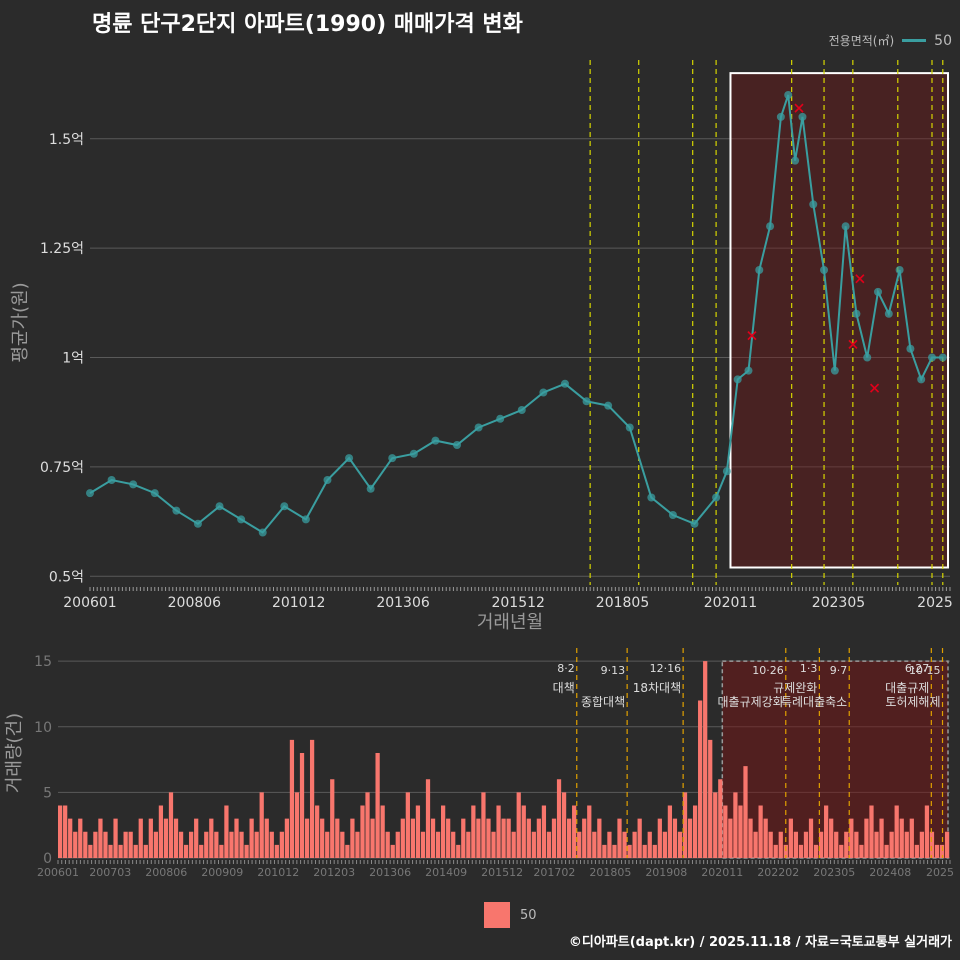  What do you see at coordinates (20, 322) in the screenshot?
I see `y-axis-title: 평균가(원)` at bounding box center [20, 322].